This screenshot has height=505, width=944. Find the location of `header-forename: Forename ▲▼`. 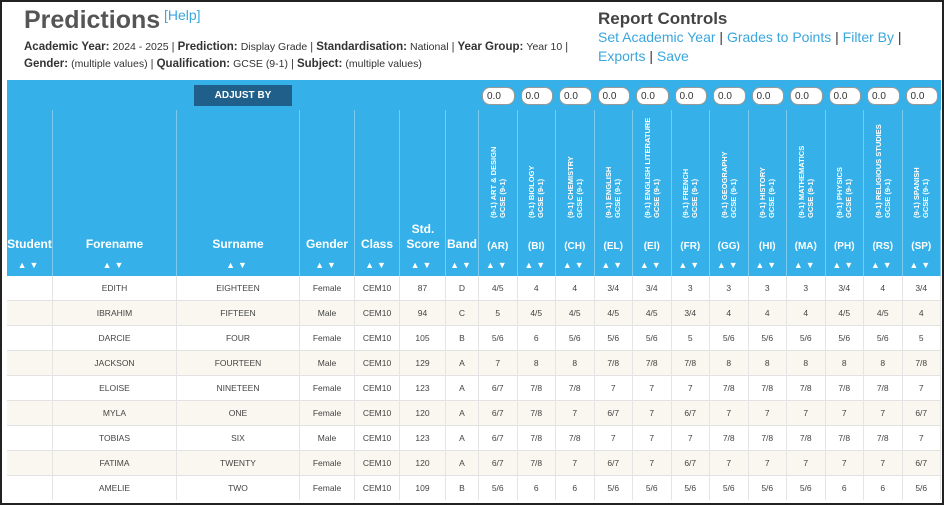

header-forename: Forename ▲▼ is located at coordinates (115, 193).